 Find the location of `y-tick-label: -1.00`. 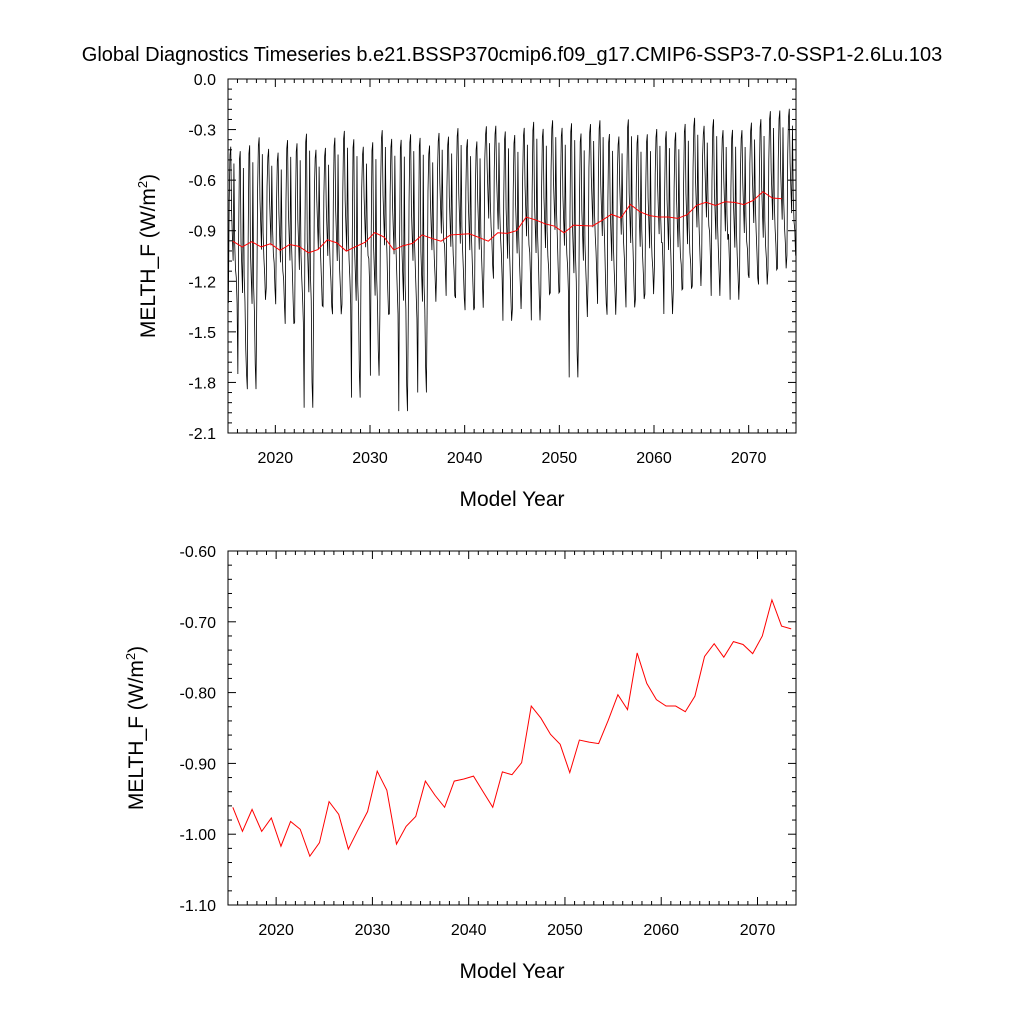

y-tick-label: -1.00 is located at coordinates (198, 835).